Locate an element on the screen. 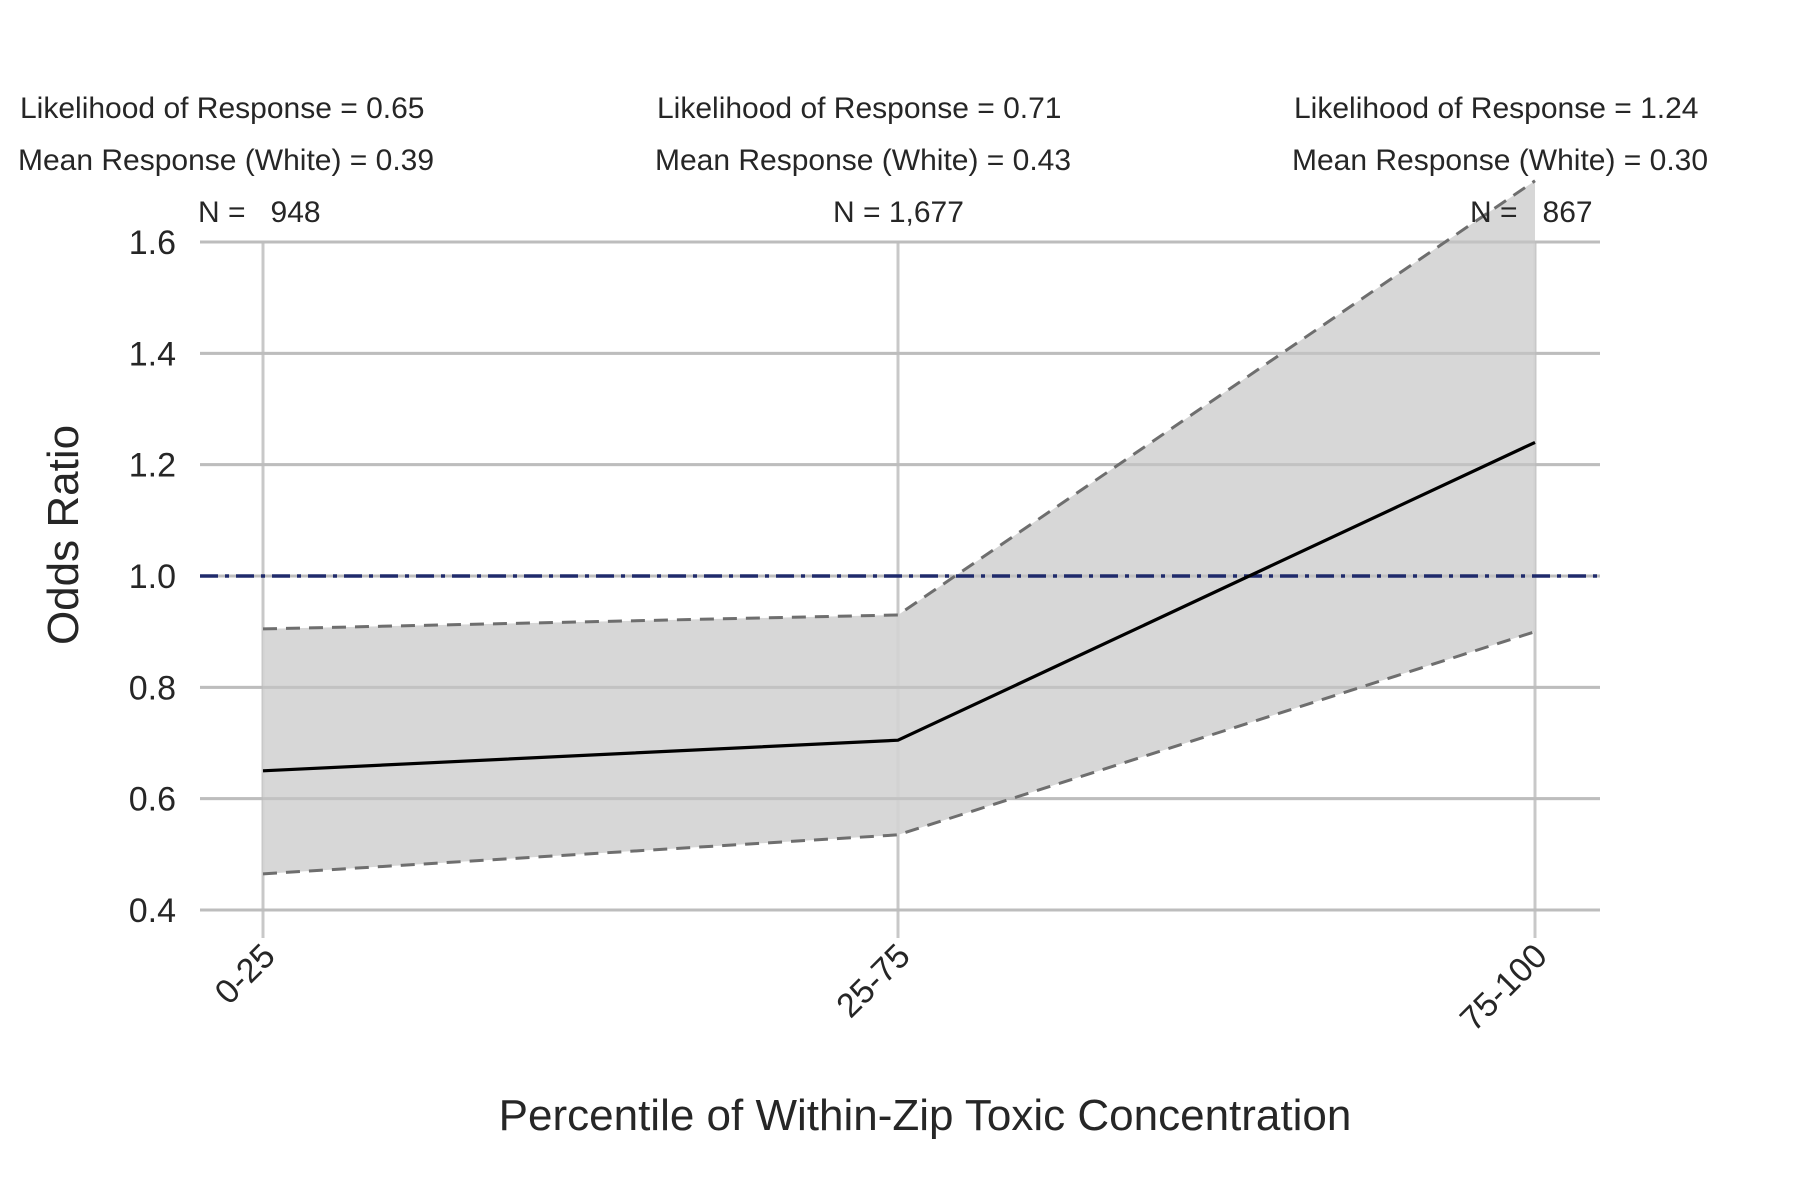 Image resolution: width=1800 pixels, height=1200 pixels. y-axis-label: Odds Ratio is located at coordinates (63, 535).